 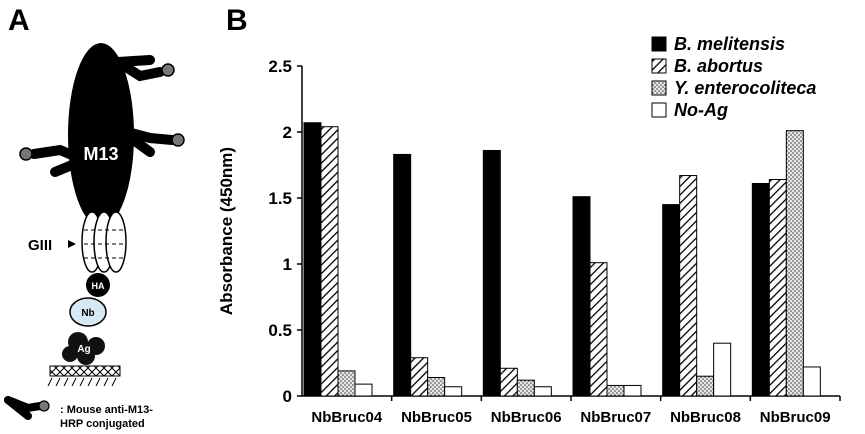 What do you see at coordinates (19, 20) in the screenshot?
I see `panel-letter-a: A` at bounding box center [19, 20].